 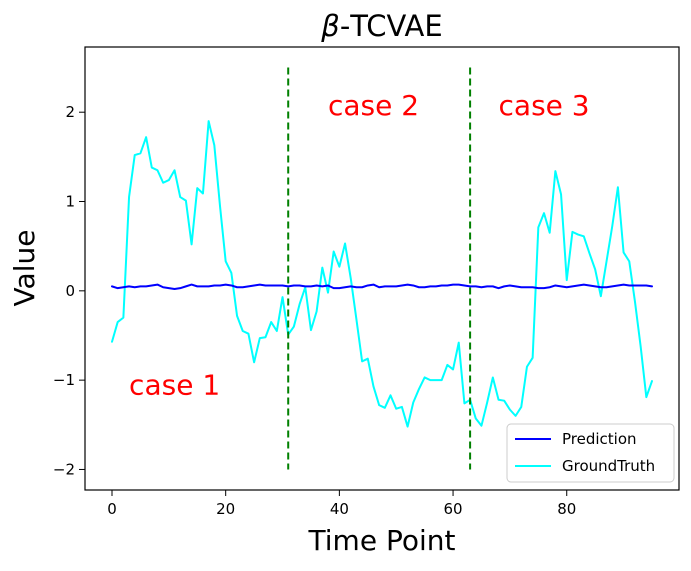 I want to click on x-axis-label: Time Point, so click(x=382, y=540).